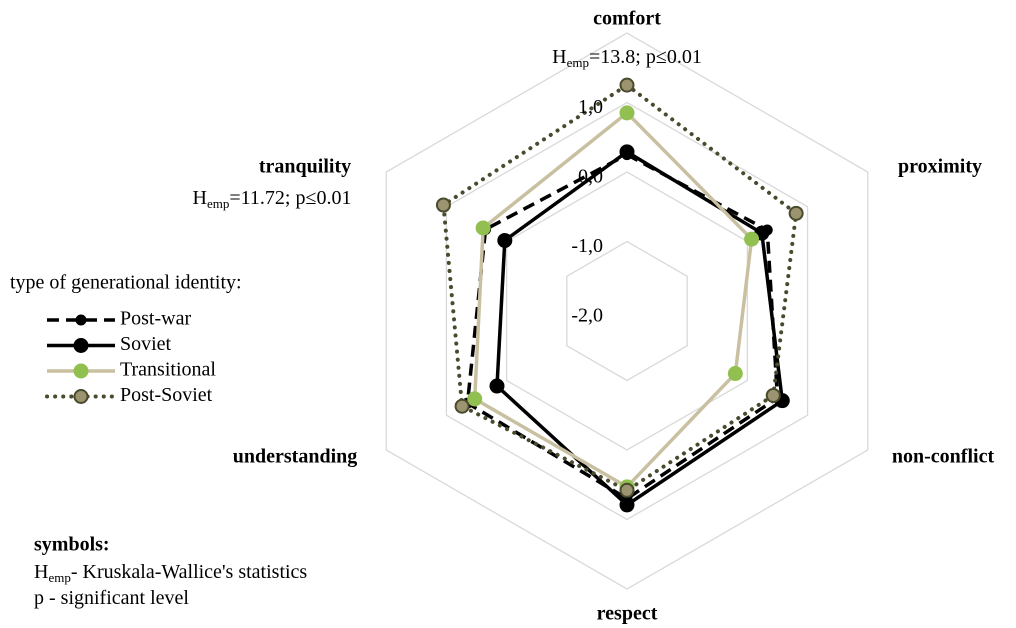 Image resolution: width=1016 pixels, height=628 pixels. Describe the element at coordinates (590, 177) in the screenshot. I see `tick-label: 0,0` at that location.